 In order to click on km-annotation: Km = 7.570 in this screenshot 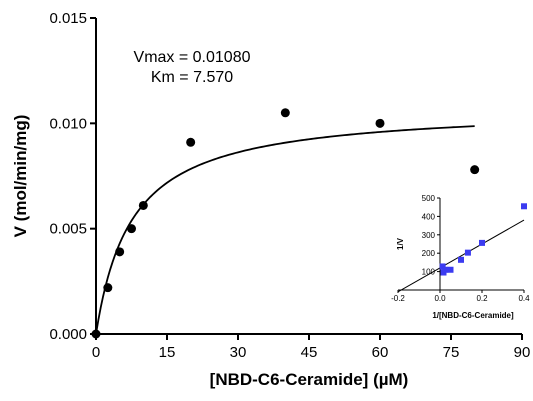, I will do `click(192, 77)`.